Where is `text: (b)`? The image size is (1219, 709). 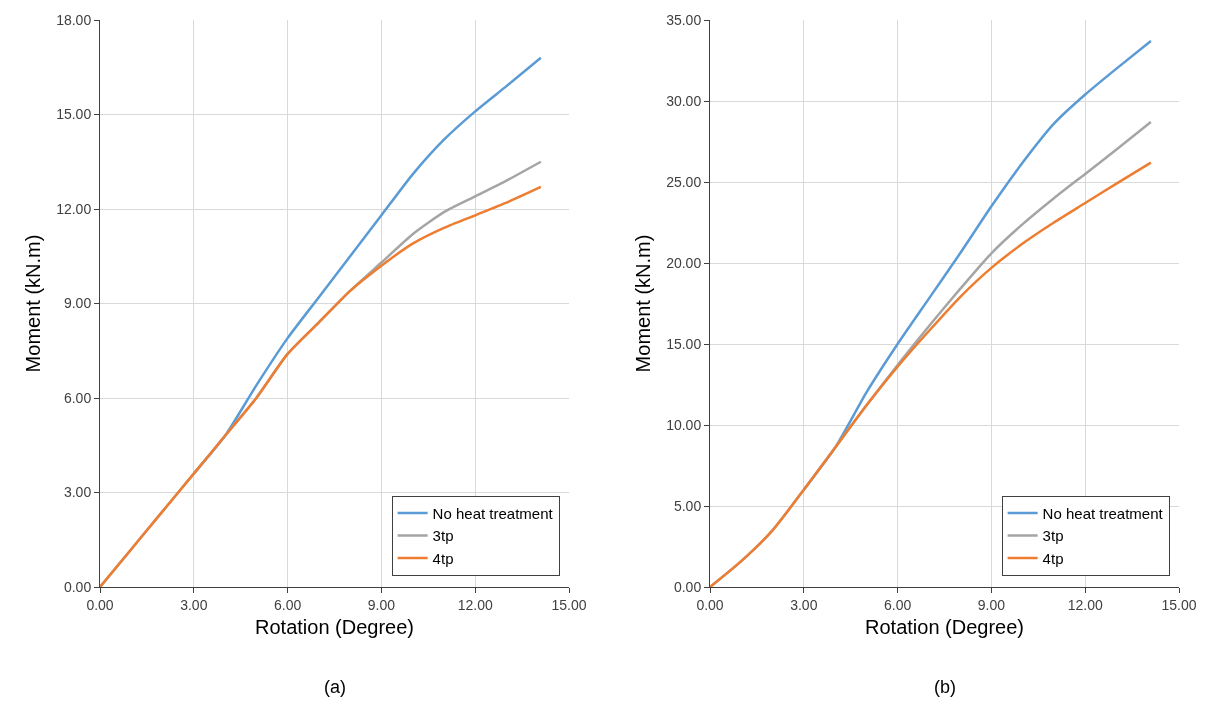
text: (b) is located at coordinates (945, 687).